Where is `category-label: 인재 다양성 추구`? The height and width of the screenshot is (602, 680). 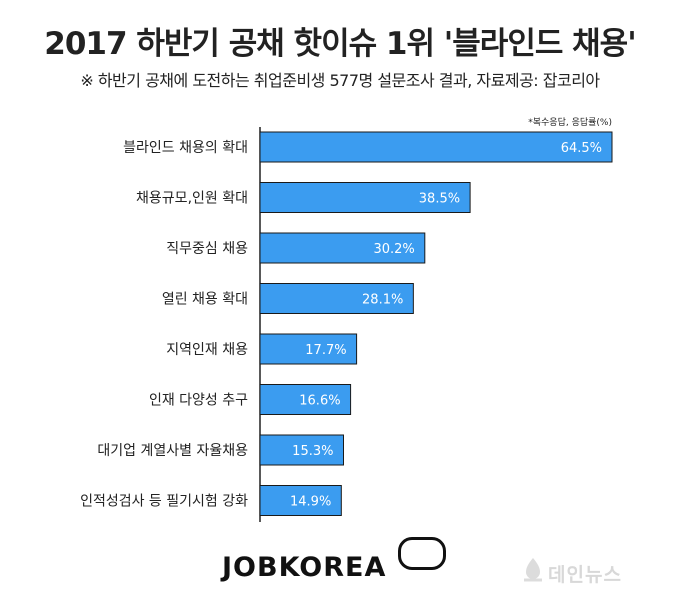 category-label: 인재 다양성 추구 is located at coordinates (198, 401).